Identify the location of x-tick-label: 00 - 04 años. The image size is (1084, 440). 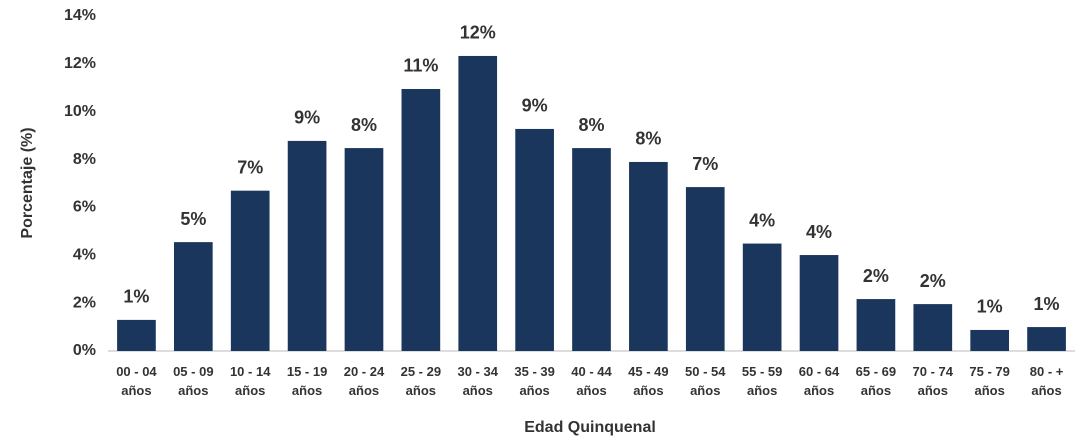
(136, 381).